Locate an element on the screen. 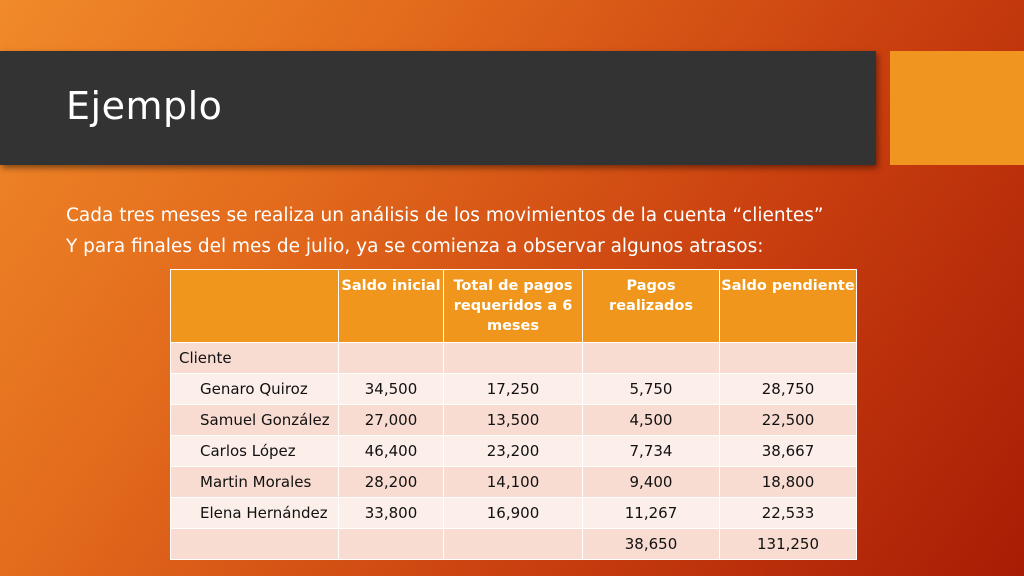 The height and width of the screenshot is (576, 1024). totals-label is located at coordinates (254, 544).